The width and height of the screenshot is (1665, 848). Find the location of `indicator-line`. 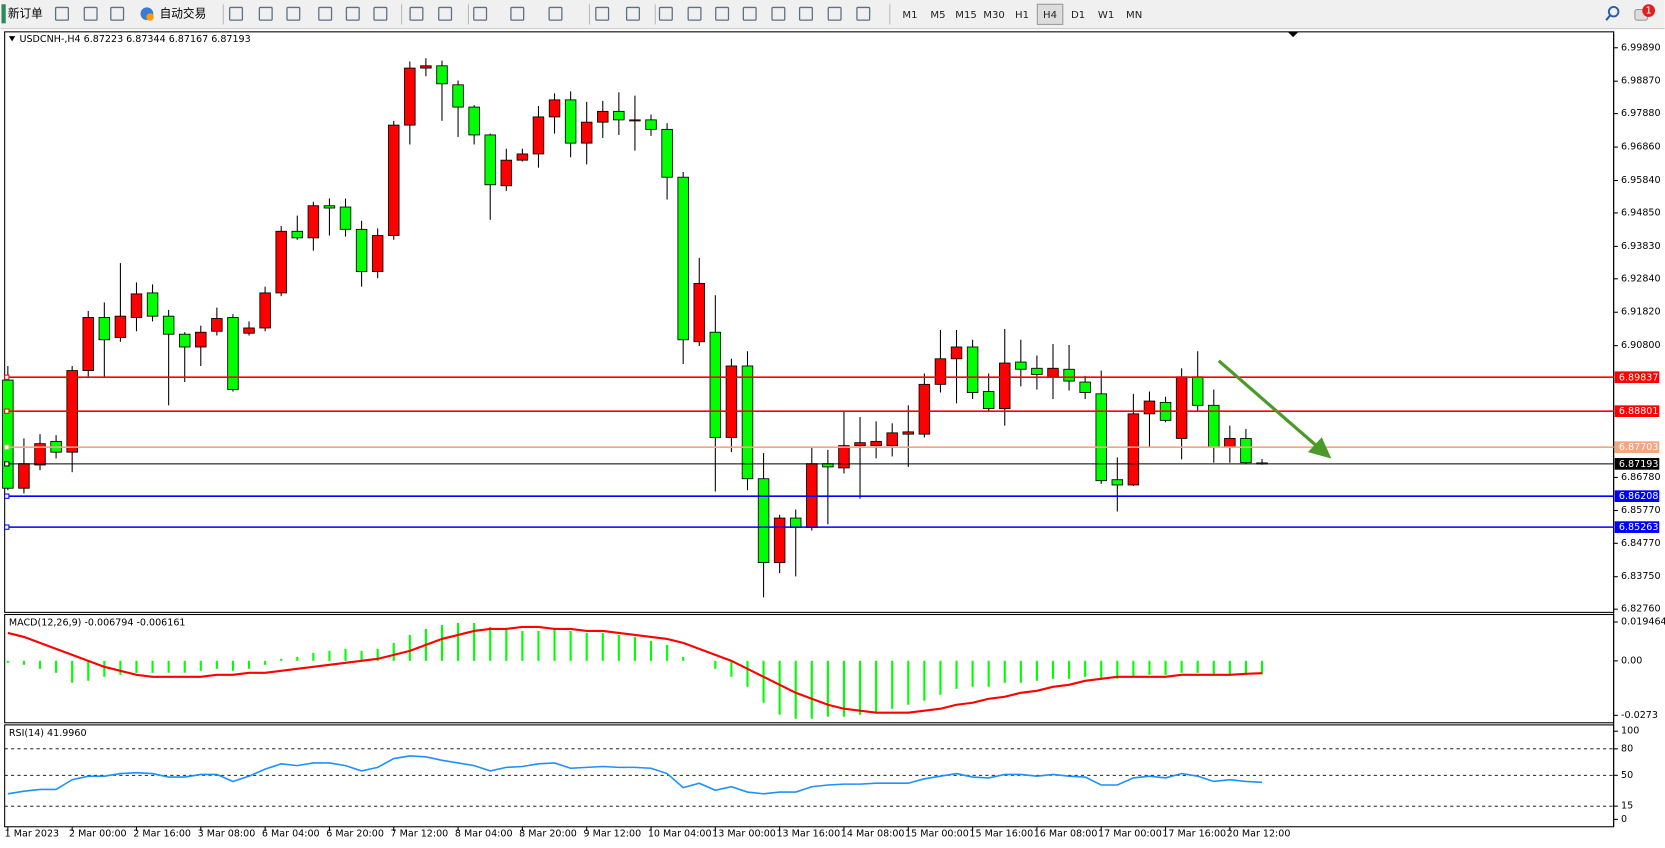

indicator-line is located at coordinates (635, 775).